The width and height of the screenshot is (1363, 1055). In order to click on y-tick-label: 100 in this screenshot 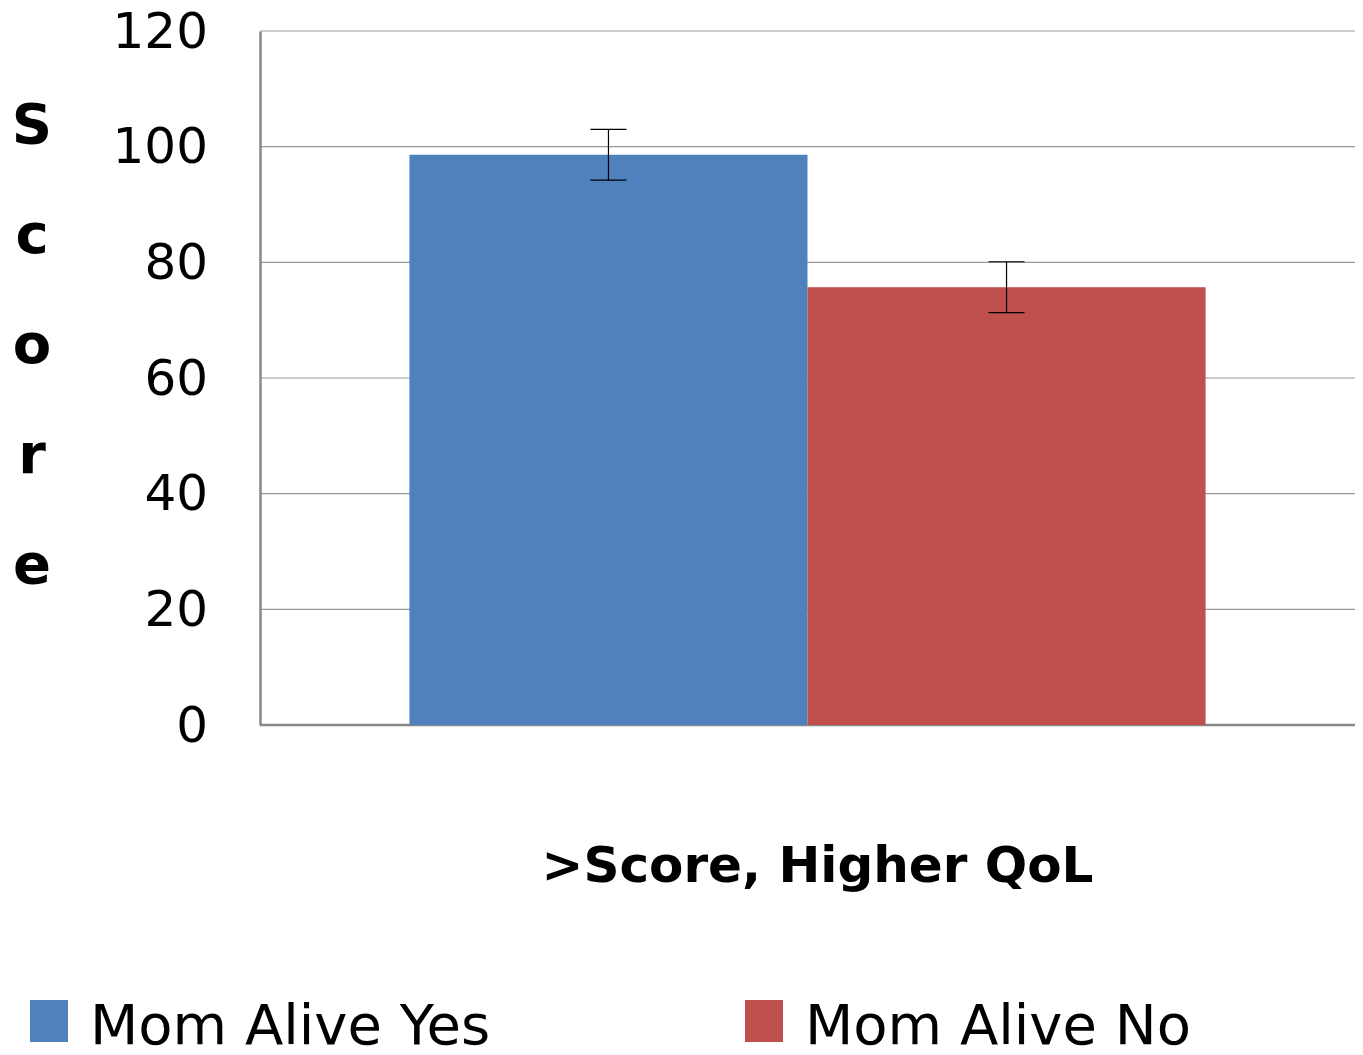, I will do `click(160, 146)`.